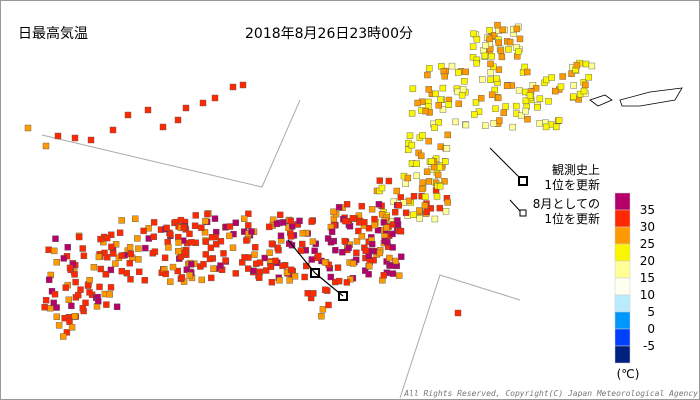 This screenshot has height=400, width=700. What do you see at coordinates (301, 256) in the screenshot?
I see `record-leader` at bounding box center [301, 256].